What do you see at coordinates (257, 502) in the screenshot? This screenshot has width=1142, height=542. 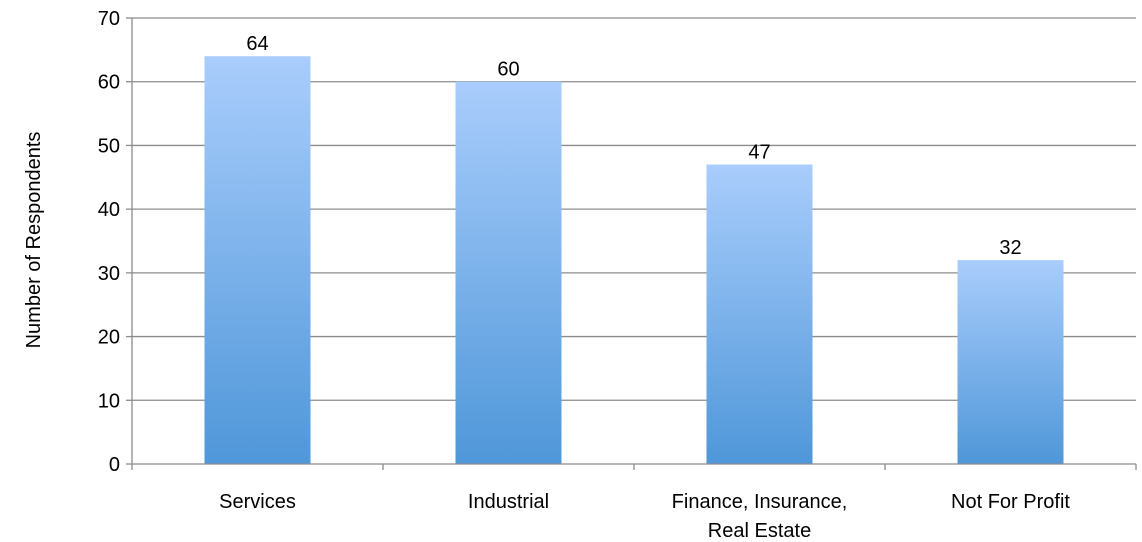 I see `x-tick-label: Services` at bounding box center [257, 502].